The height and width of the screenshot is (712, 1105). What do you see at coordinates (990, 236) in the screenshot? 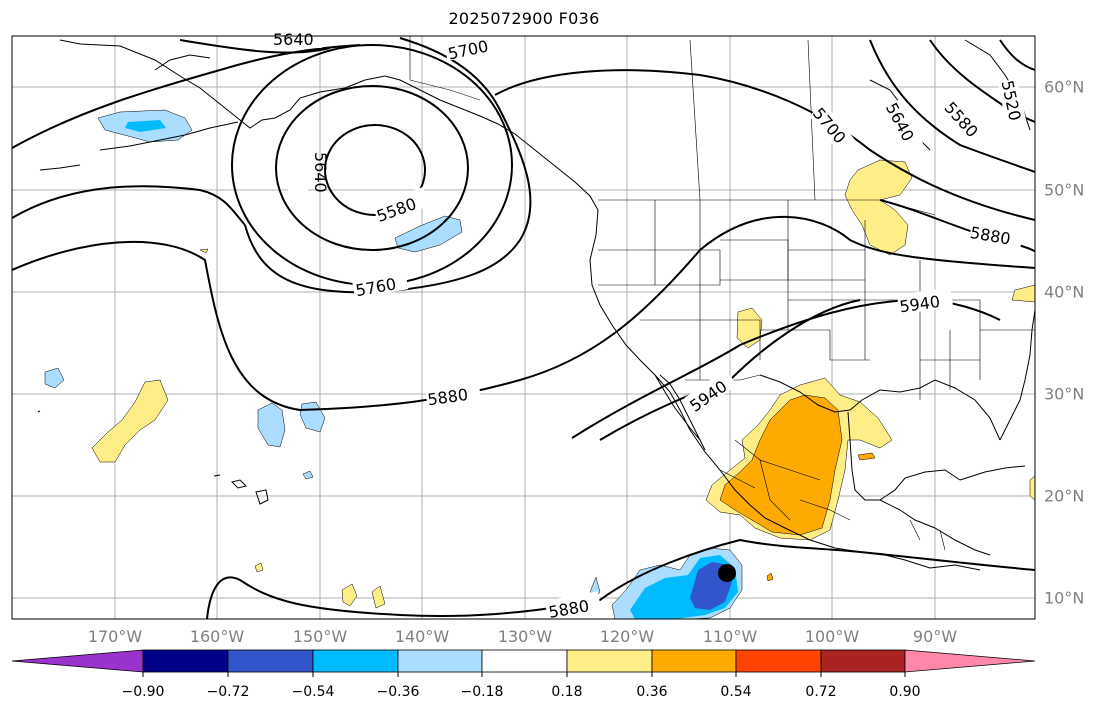
I see `contour-label: 5880` at bounding box center [990, 236].